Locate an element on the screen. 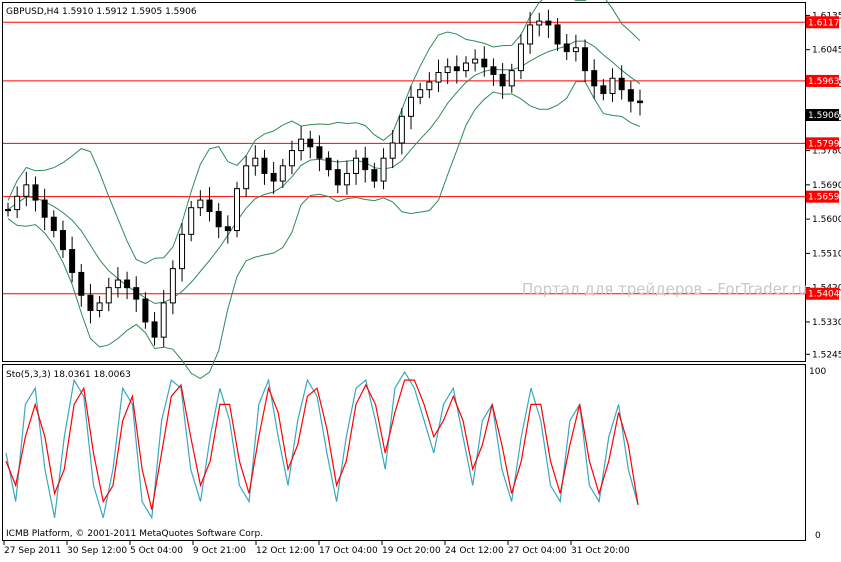  time-tick-label: 5 Oct 04:00 is located at coordinates (156, 551).